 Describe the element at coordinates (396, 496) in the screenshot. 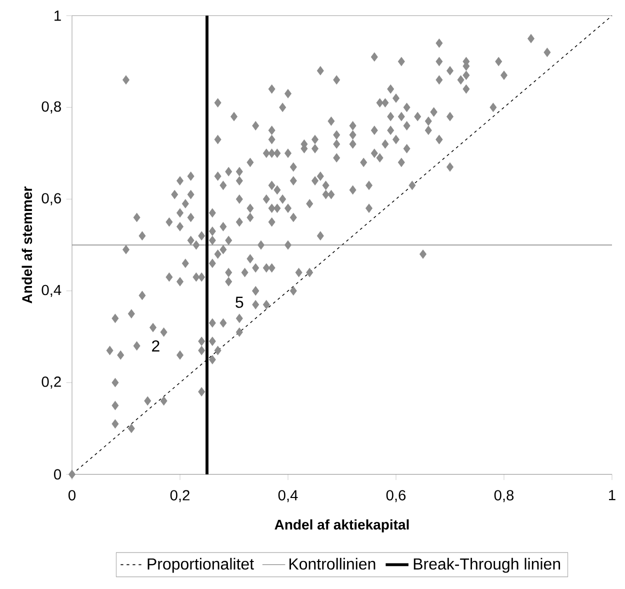

I see `x-tick-label: 0,6` at that location.